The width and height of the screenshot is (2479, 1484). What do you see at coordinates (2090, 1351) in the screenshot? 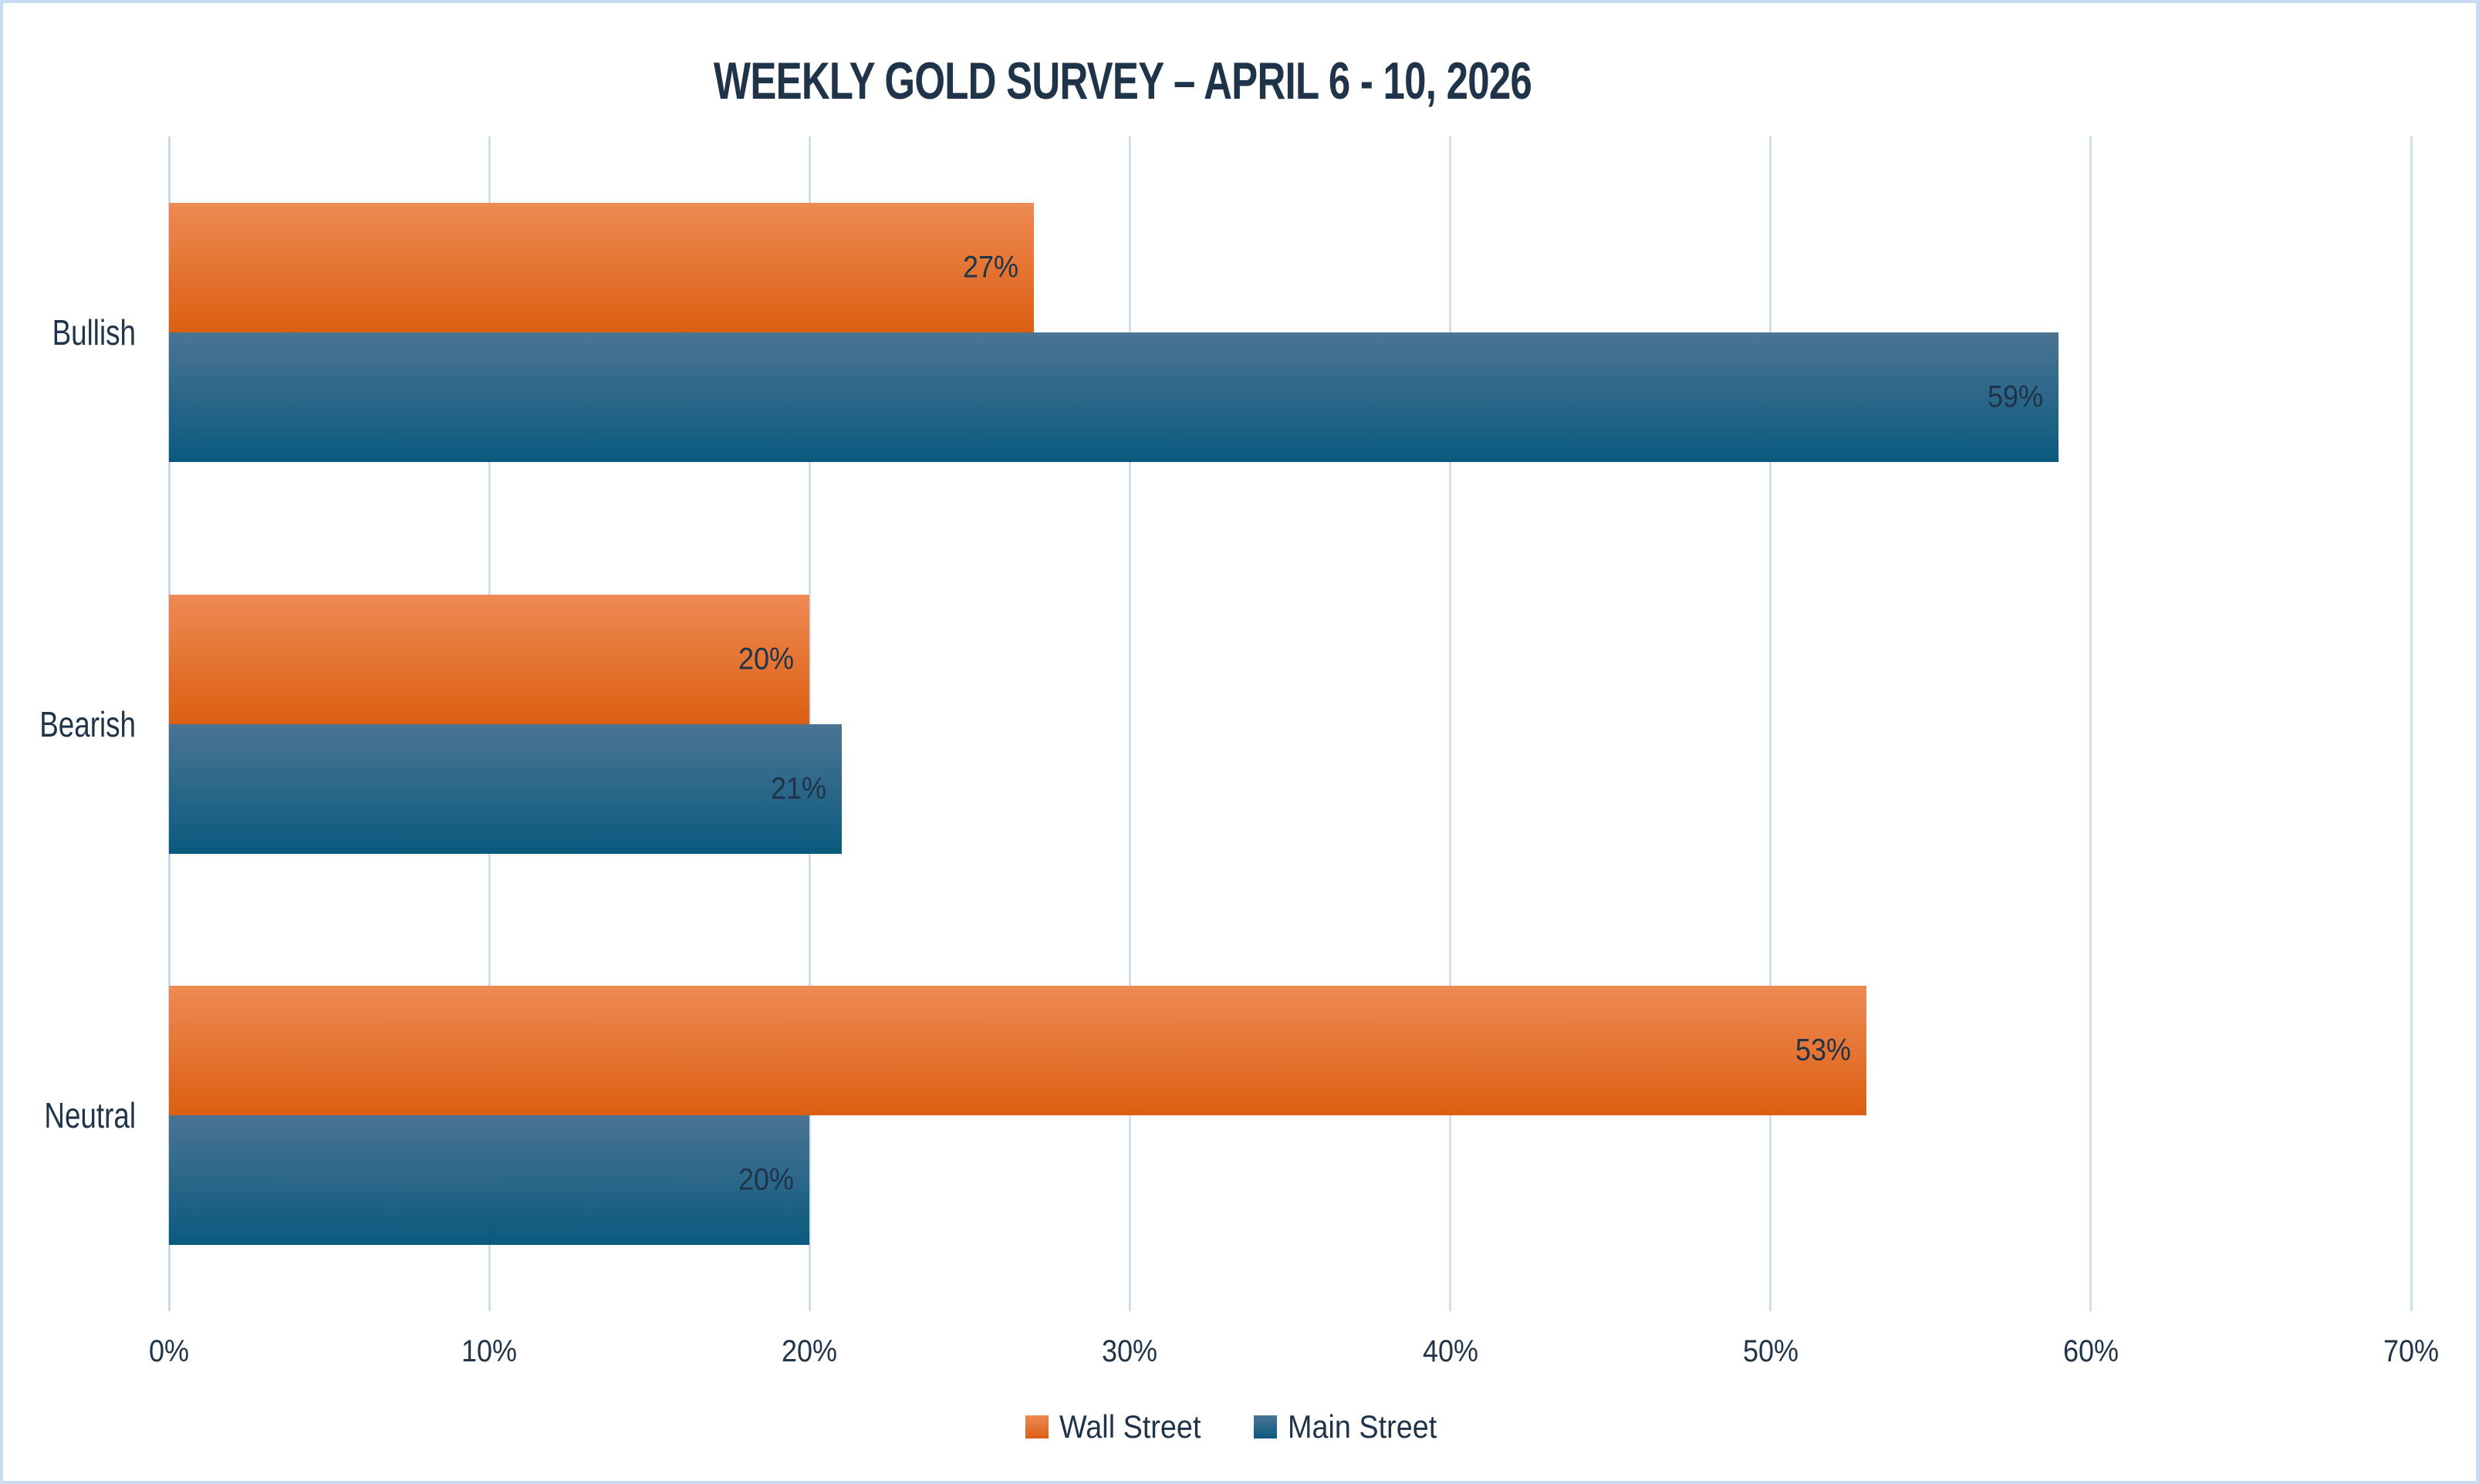
I see `x-axis-tick-label: 60%` at bounding box center [2090, 1351].